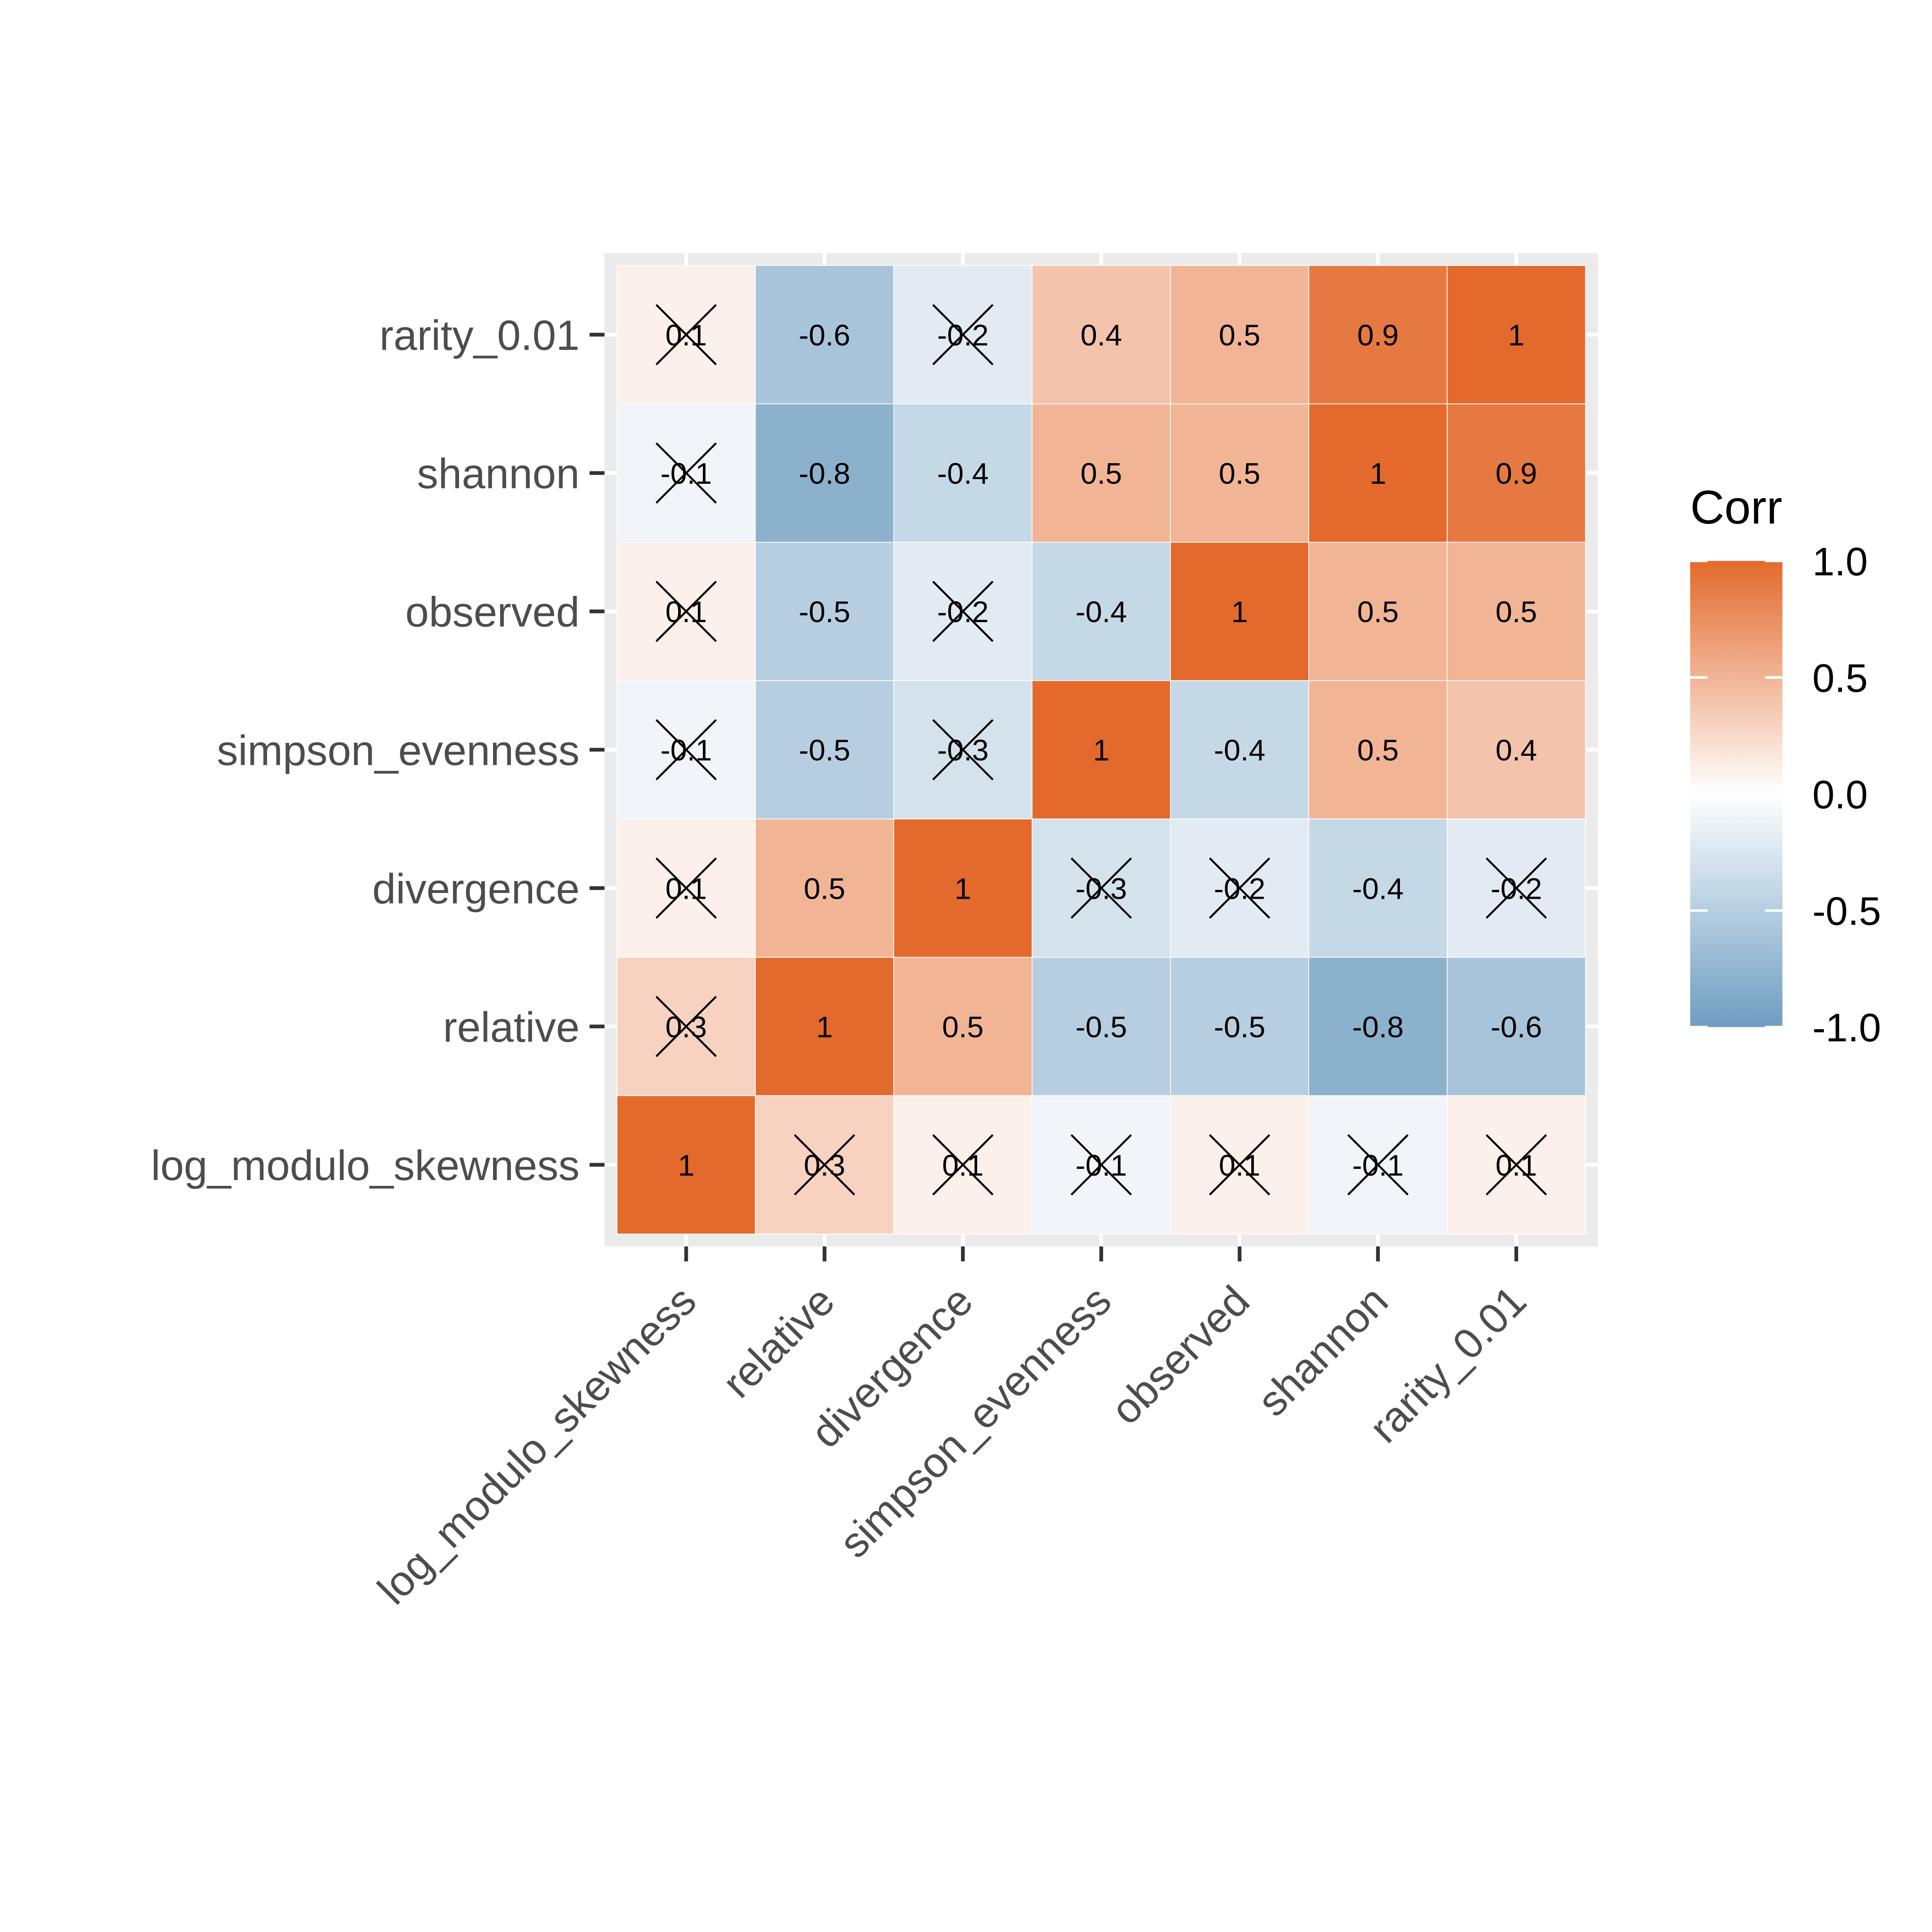 The height and width of the screenshot is (1932, 1932). Describe the element at coordinates (1736, 507) in the screenshot. I see `legend-title: Corr` at that location.